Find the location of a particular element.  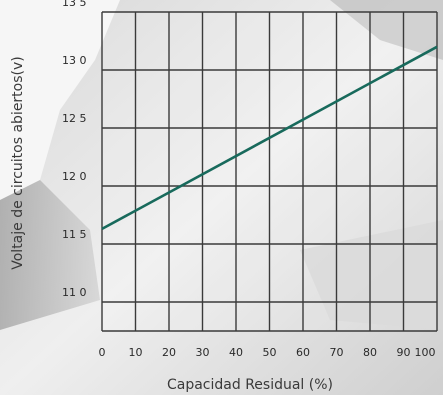

y-tick-label: 13 0 is located at coordinates (74, 60).